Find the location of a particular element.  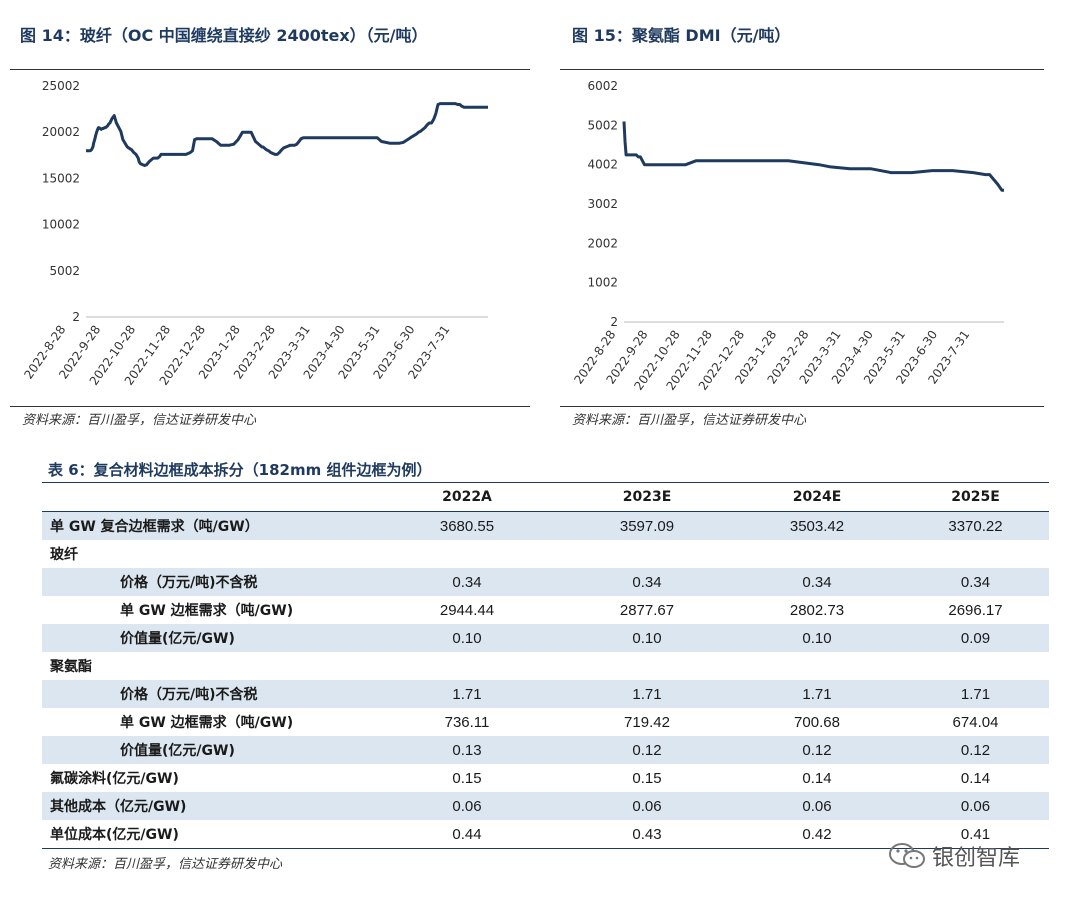

table-cell: 2802.73 is located at coordinates (817, 610).